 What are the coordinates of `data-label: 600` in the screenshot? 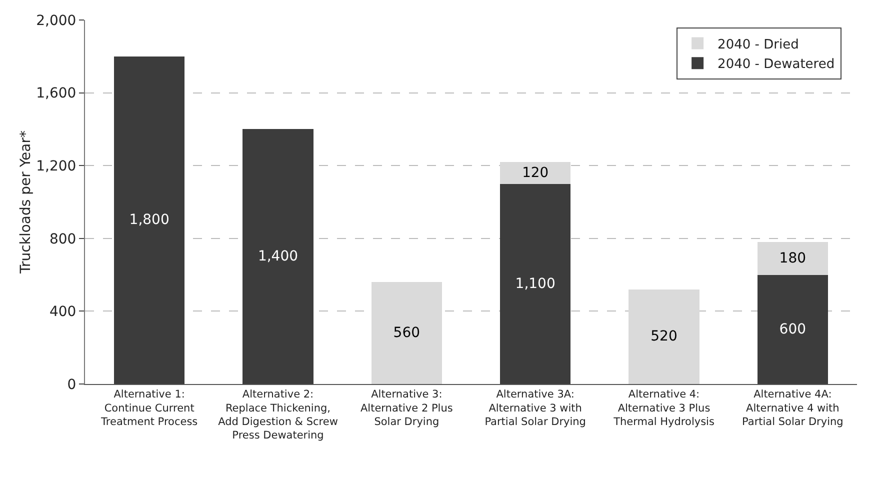 It's located at (792, 329).